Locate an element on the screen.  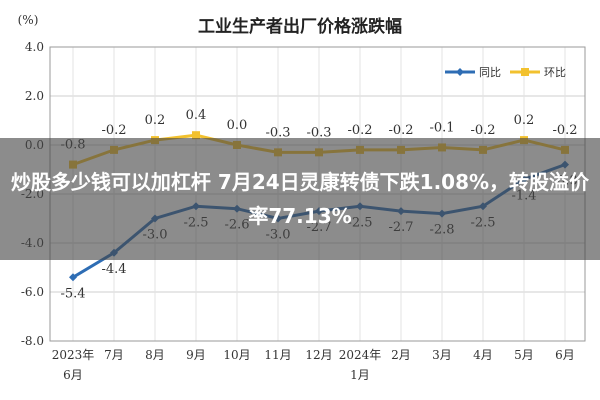
x-tick-label: 10月 is located at coordinates (236, 355).